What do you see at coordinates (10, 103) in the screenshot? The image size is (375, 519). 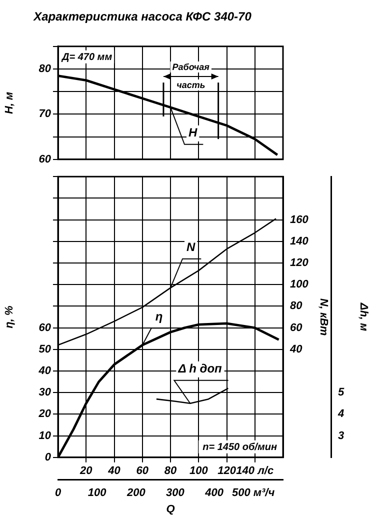 I see `y-axis-title: H, м` at bounding box center [10, 103].